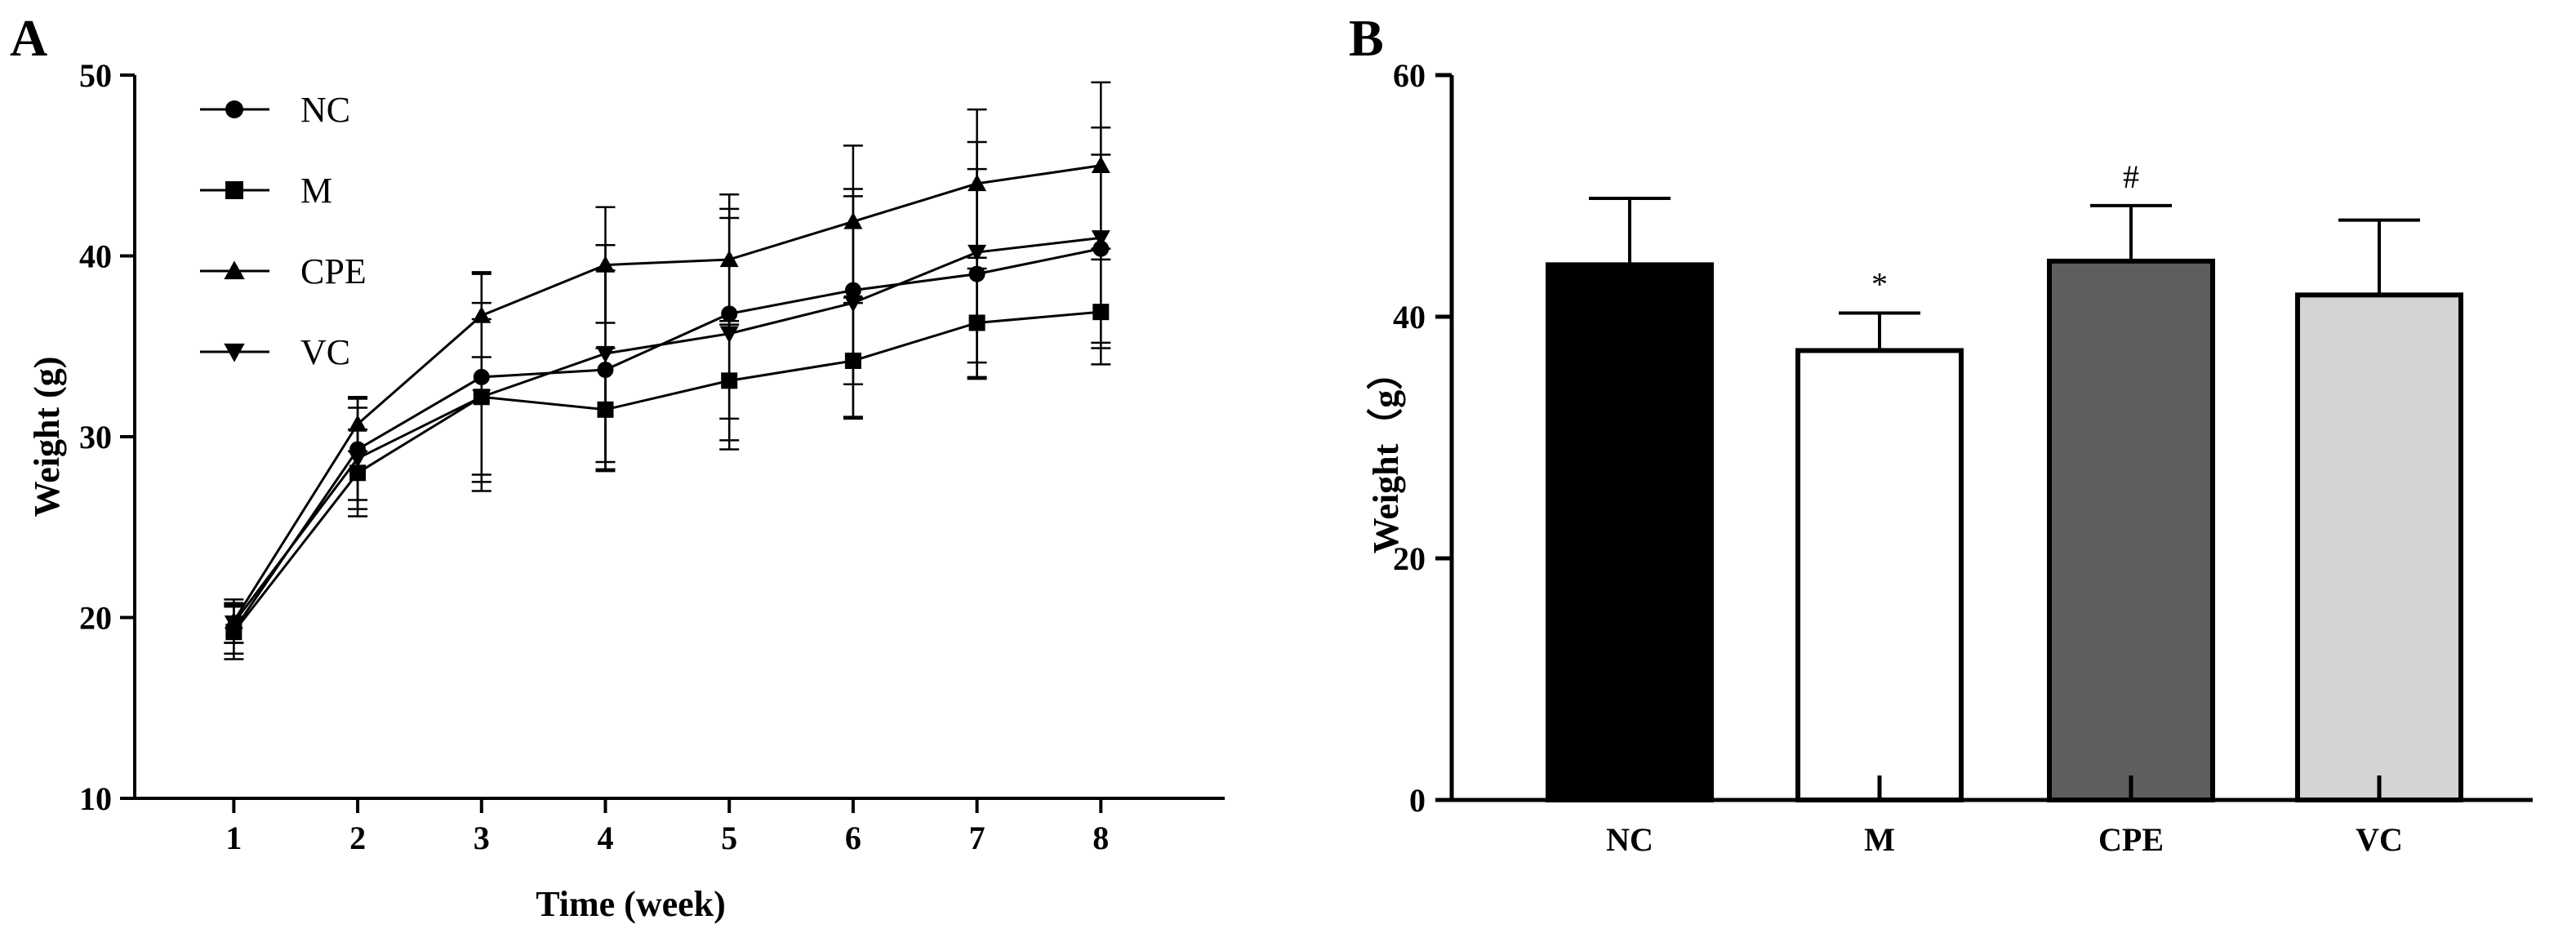  What do you see at coordinates (2131, 839) in the screenshot?
I see `x-tick-label-cpe: CPE` at bounding box center [2131, 839].